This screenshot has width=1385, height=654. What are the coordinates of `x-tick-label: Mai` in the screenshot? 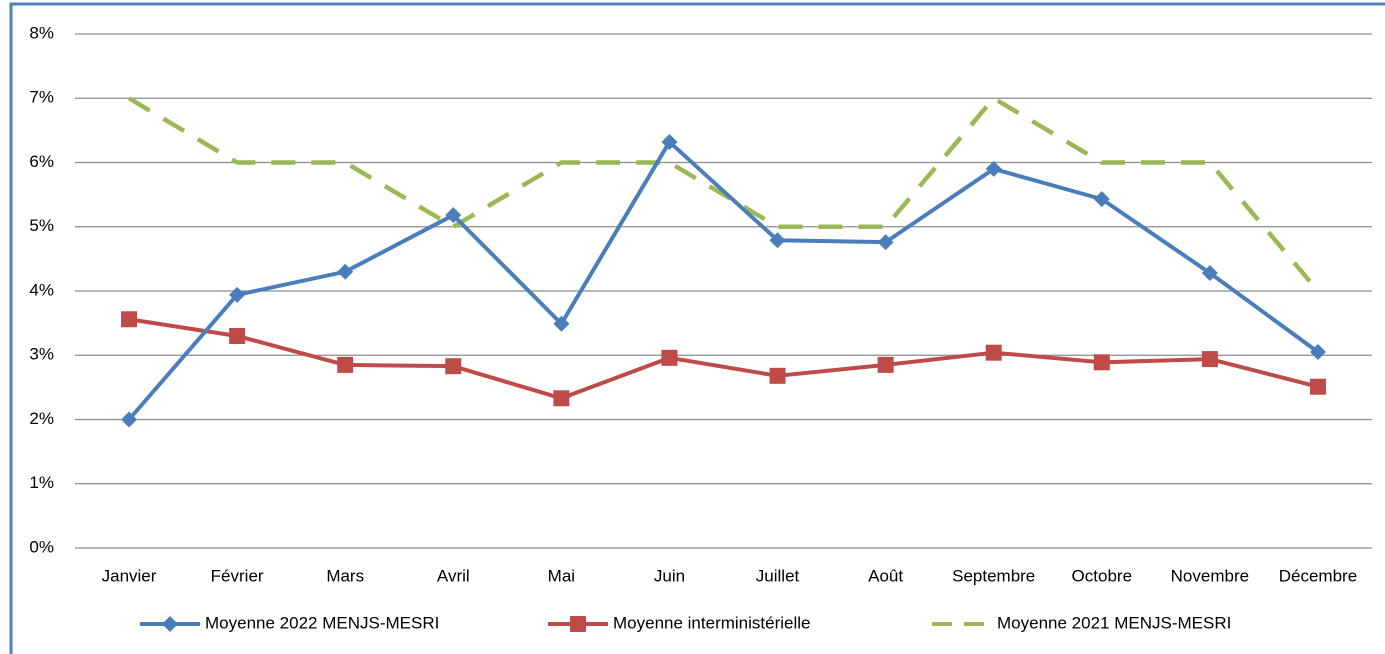 It's located at (561, 575).